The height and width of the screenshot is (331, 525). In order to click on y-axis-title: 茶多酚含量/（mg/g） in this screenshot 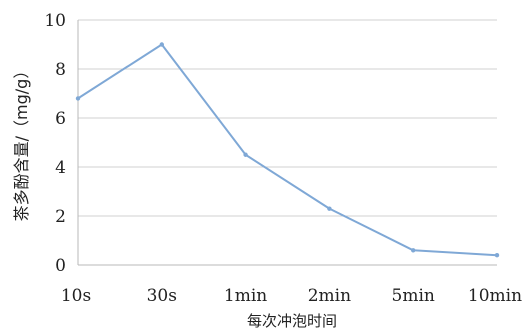, I will do `click(21, 142)`.